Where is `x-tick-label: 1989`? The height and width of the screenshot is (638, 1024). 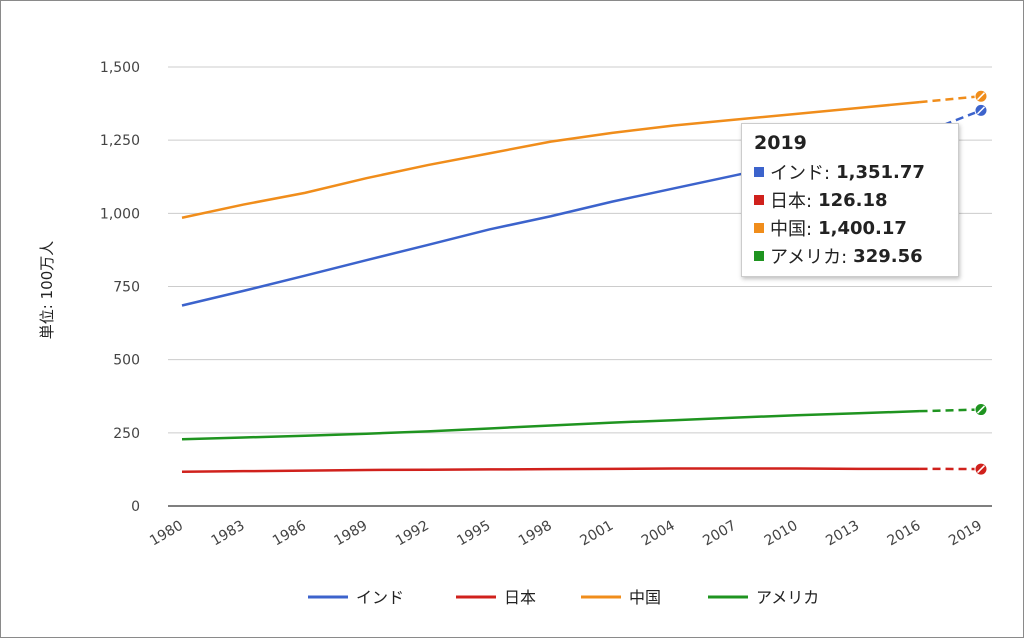
x-tick-label: 1989 is located at coordinates (351, 534).